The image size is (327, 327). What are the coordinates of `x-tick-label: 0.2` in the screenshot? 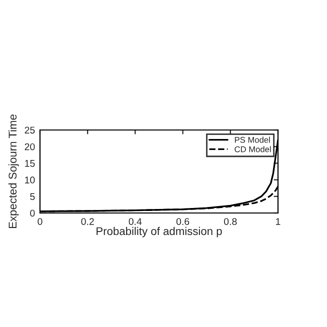 It's located at (87, 221).